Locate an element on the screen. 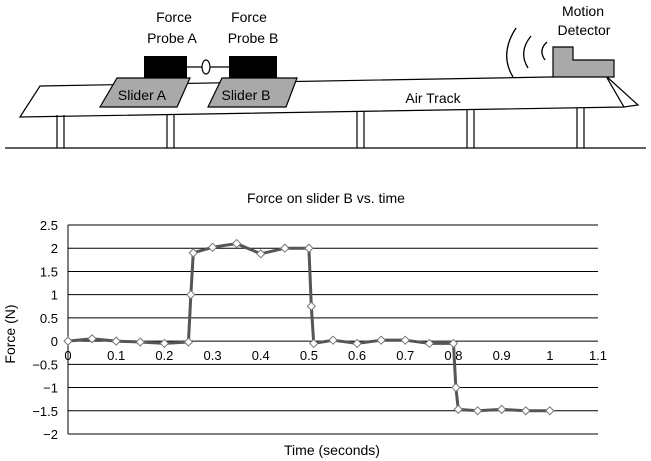 Image resolution: width=651 pixels, height=461 pixels. x-tick-label: 0.2 is located at coordinates (164, 355).